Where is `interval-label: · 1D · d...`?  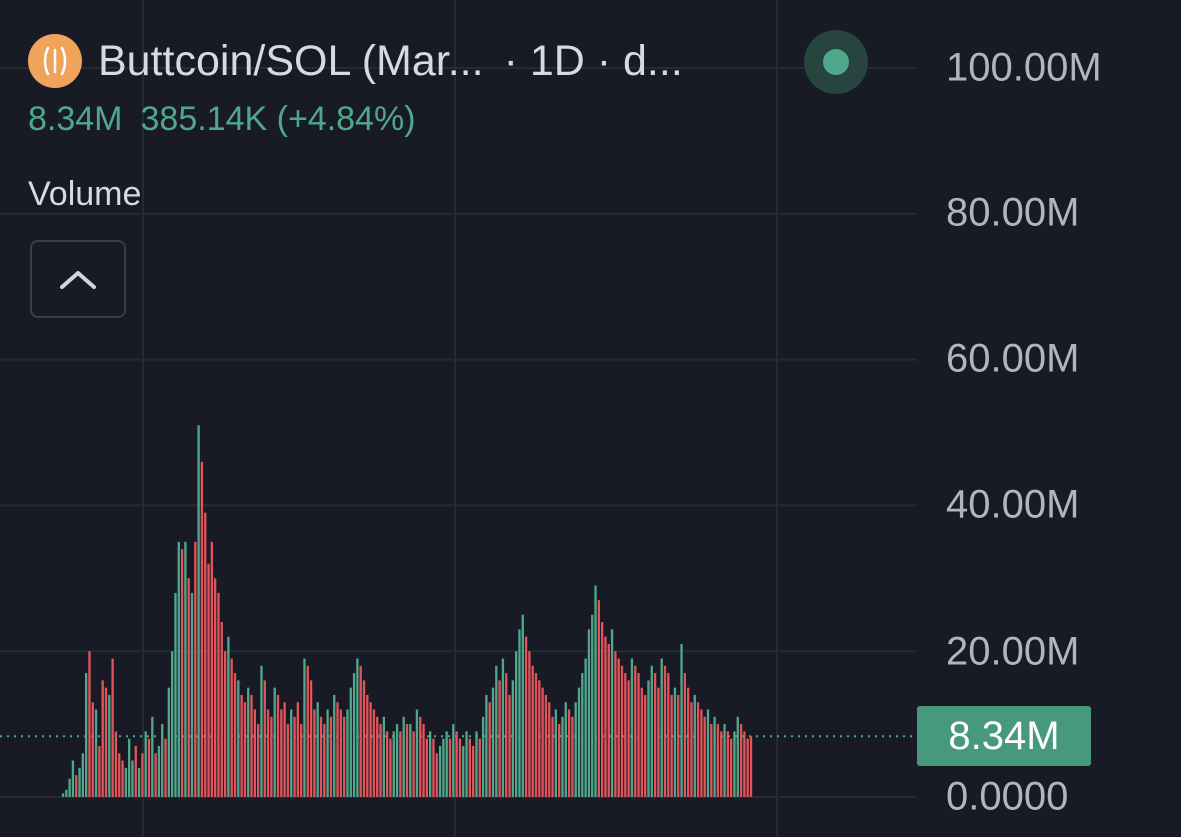
interval-label: · 1D · d... is located at coordinates (593, 60).